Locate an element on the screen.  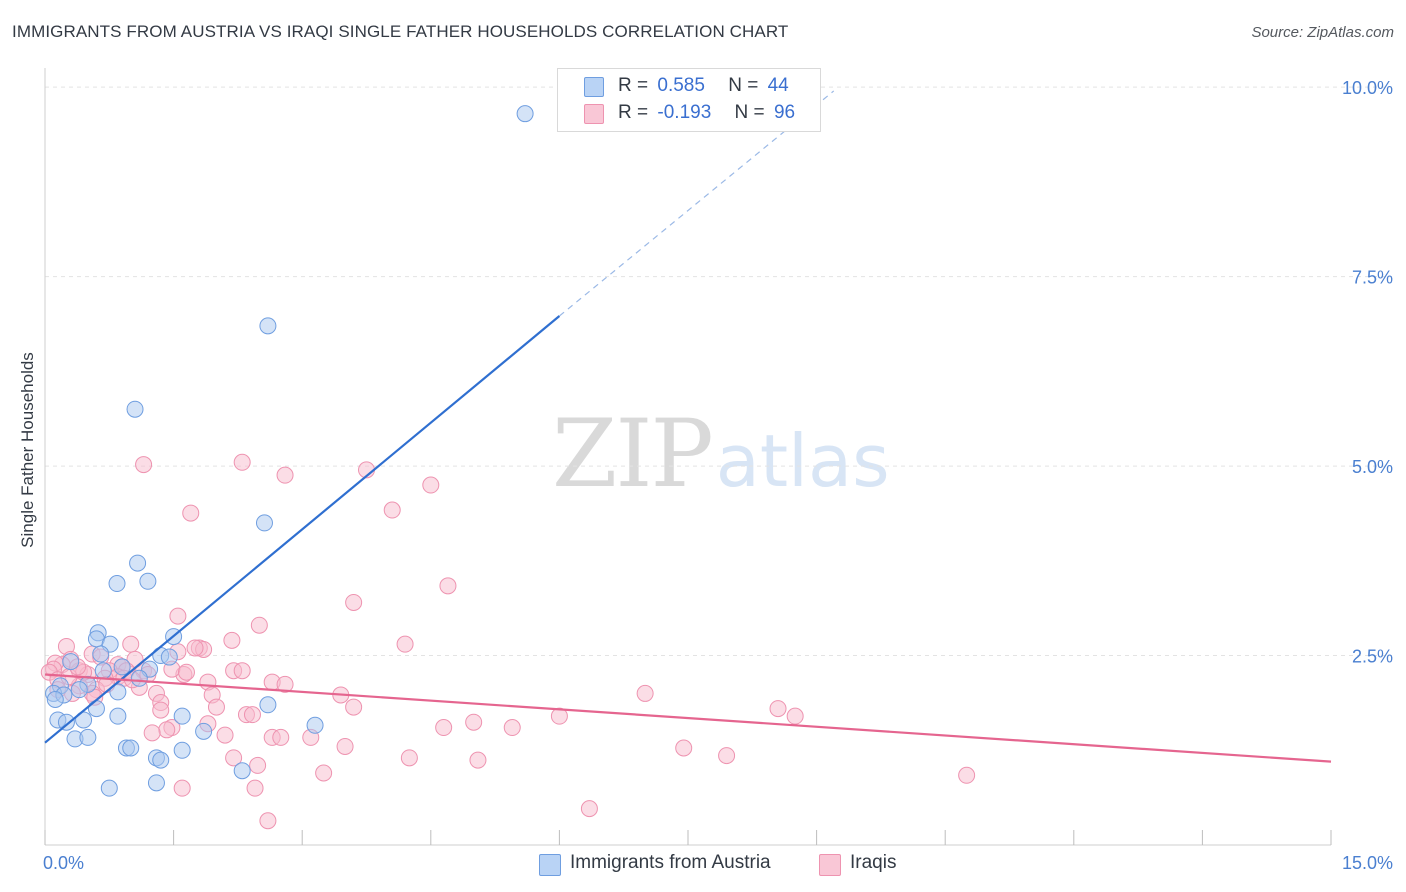
y-tick-label: 2.5% is located at coordinates (1372, 657).